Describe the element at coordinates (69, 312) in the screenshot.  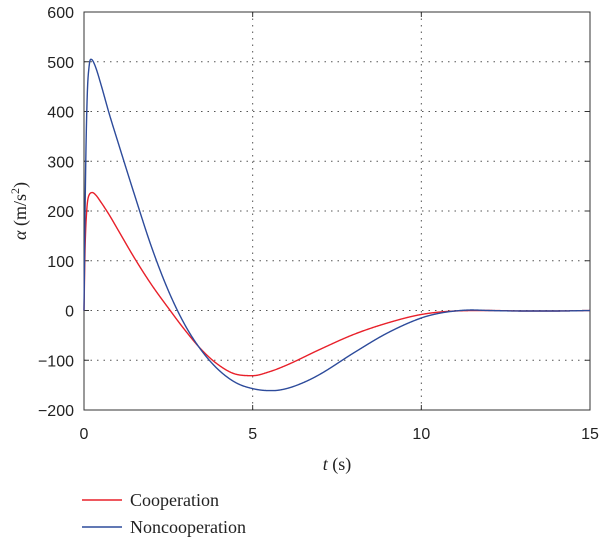
I see `y-tick-label: 0` at that location.